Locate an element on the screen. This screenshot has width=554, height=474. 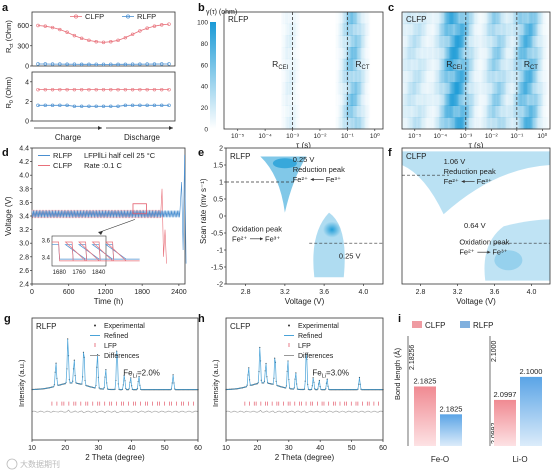
data-point-CLFP is located at coordinates (125, 89).